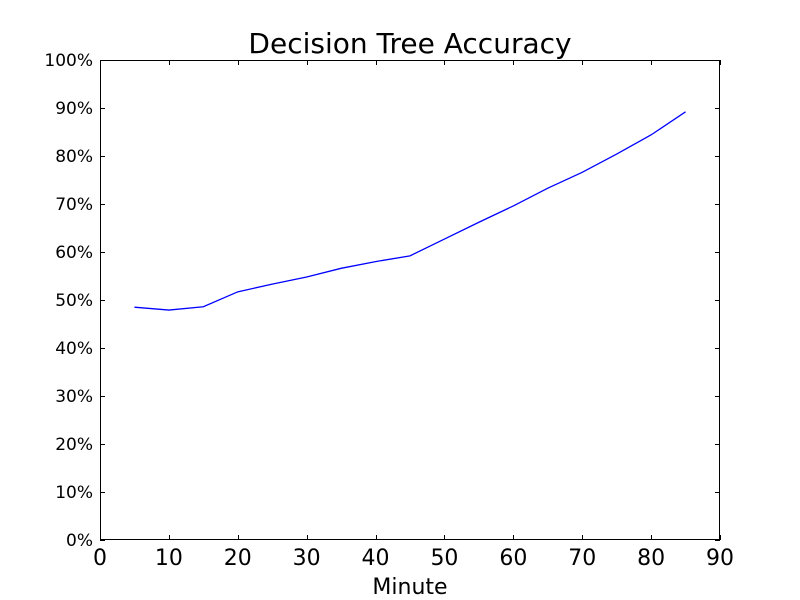 The width and height of the screenshot is (800, 600). What do you see at coordinates (409, 43) in the screenshot?
I see `chart-title: Decision Tree Accuracy` at bounding box center [409, 43].